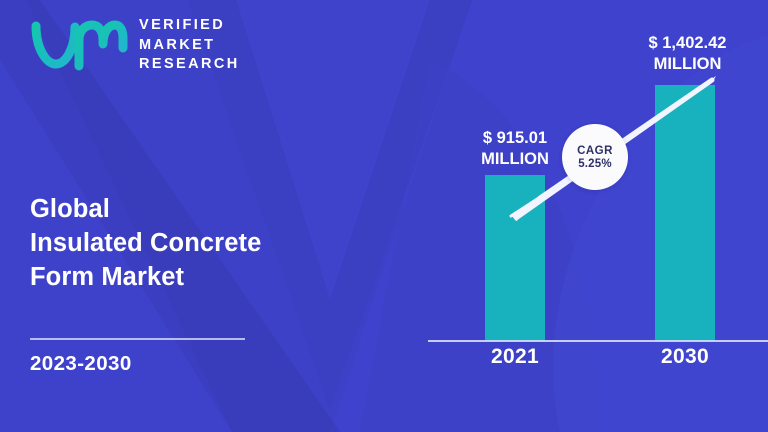 The image size is (768, 432). What do you see at coordinates (515, 356) in the screenshot?
I see `axis-tick-2021: 2021` at bounding box center [515, 356].